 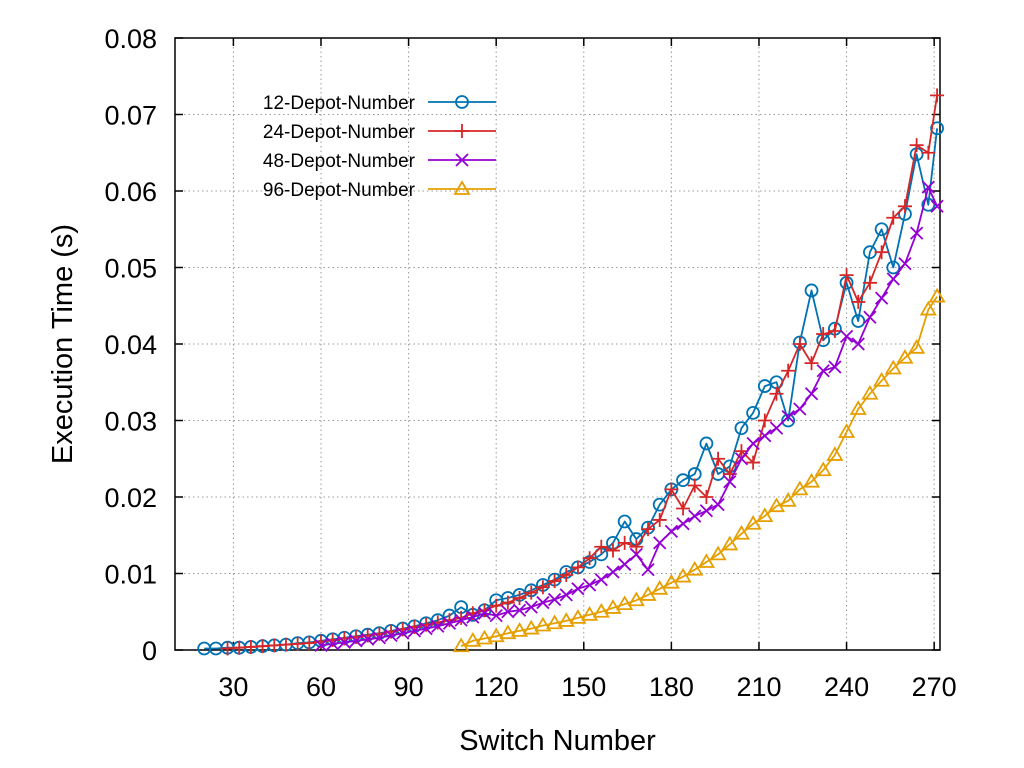 I want to click on legend-label: 24-Depot-Number, so click(x=339, y=132).